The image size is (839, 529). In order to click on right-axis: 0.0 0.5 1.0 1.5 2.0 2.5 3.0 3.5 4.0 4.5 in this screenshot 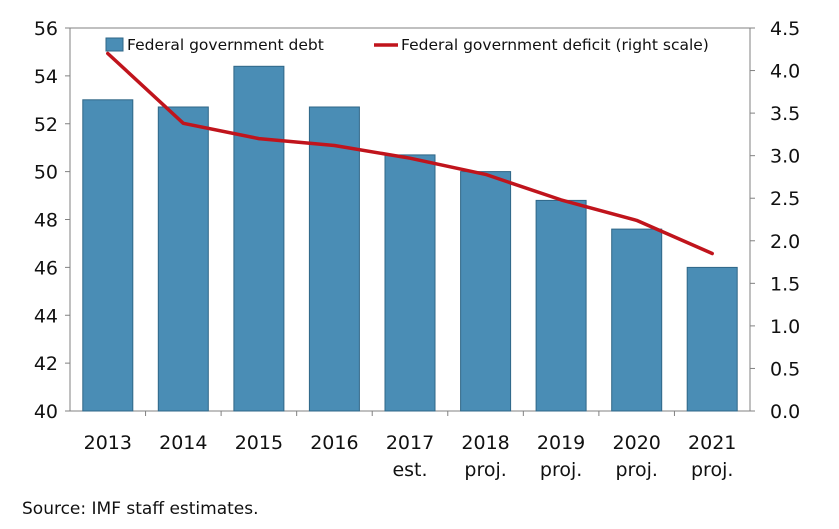, I will do `click(775, 220)`.